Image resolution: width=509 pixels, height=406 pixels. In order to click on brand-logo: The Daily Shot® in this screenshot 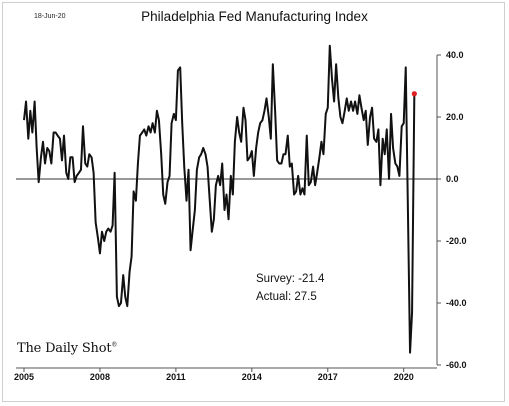, I will do `click(67, 348)`.